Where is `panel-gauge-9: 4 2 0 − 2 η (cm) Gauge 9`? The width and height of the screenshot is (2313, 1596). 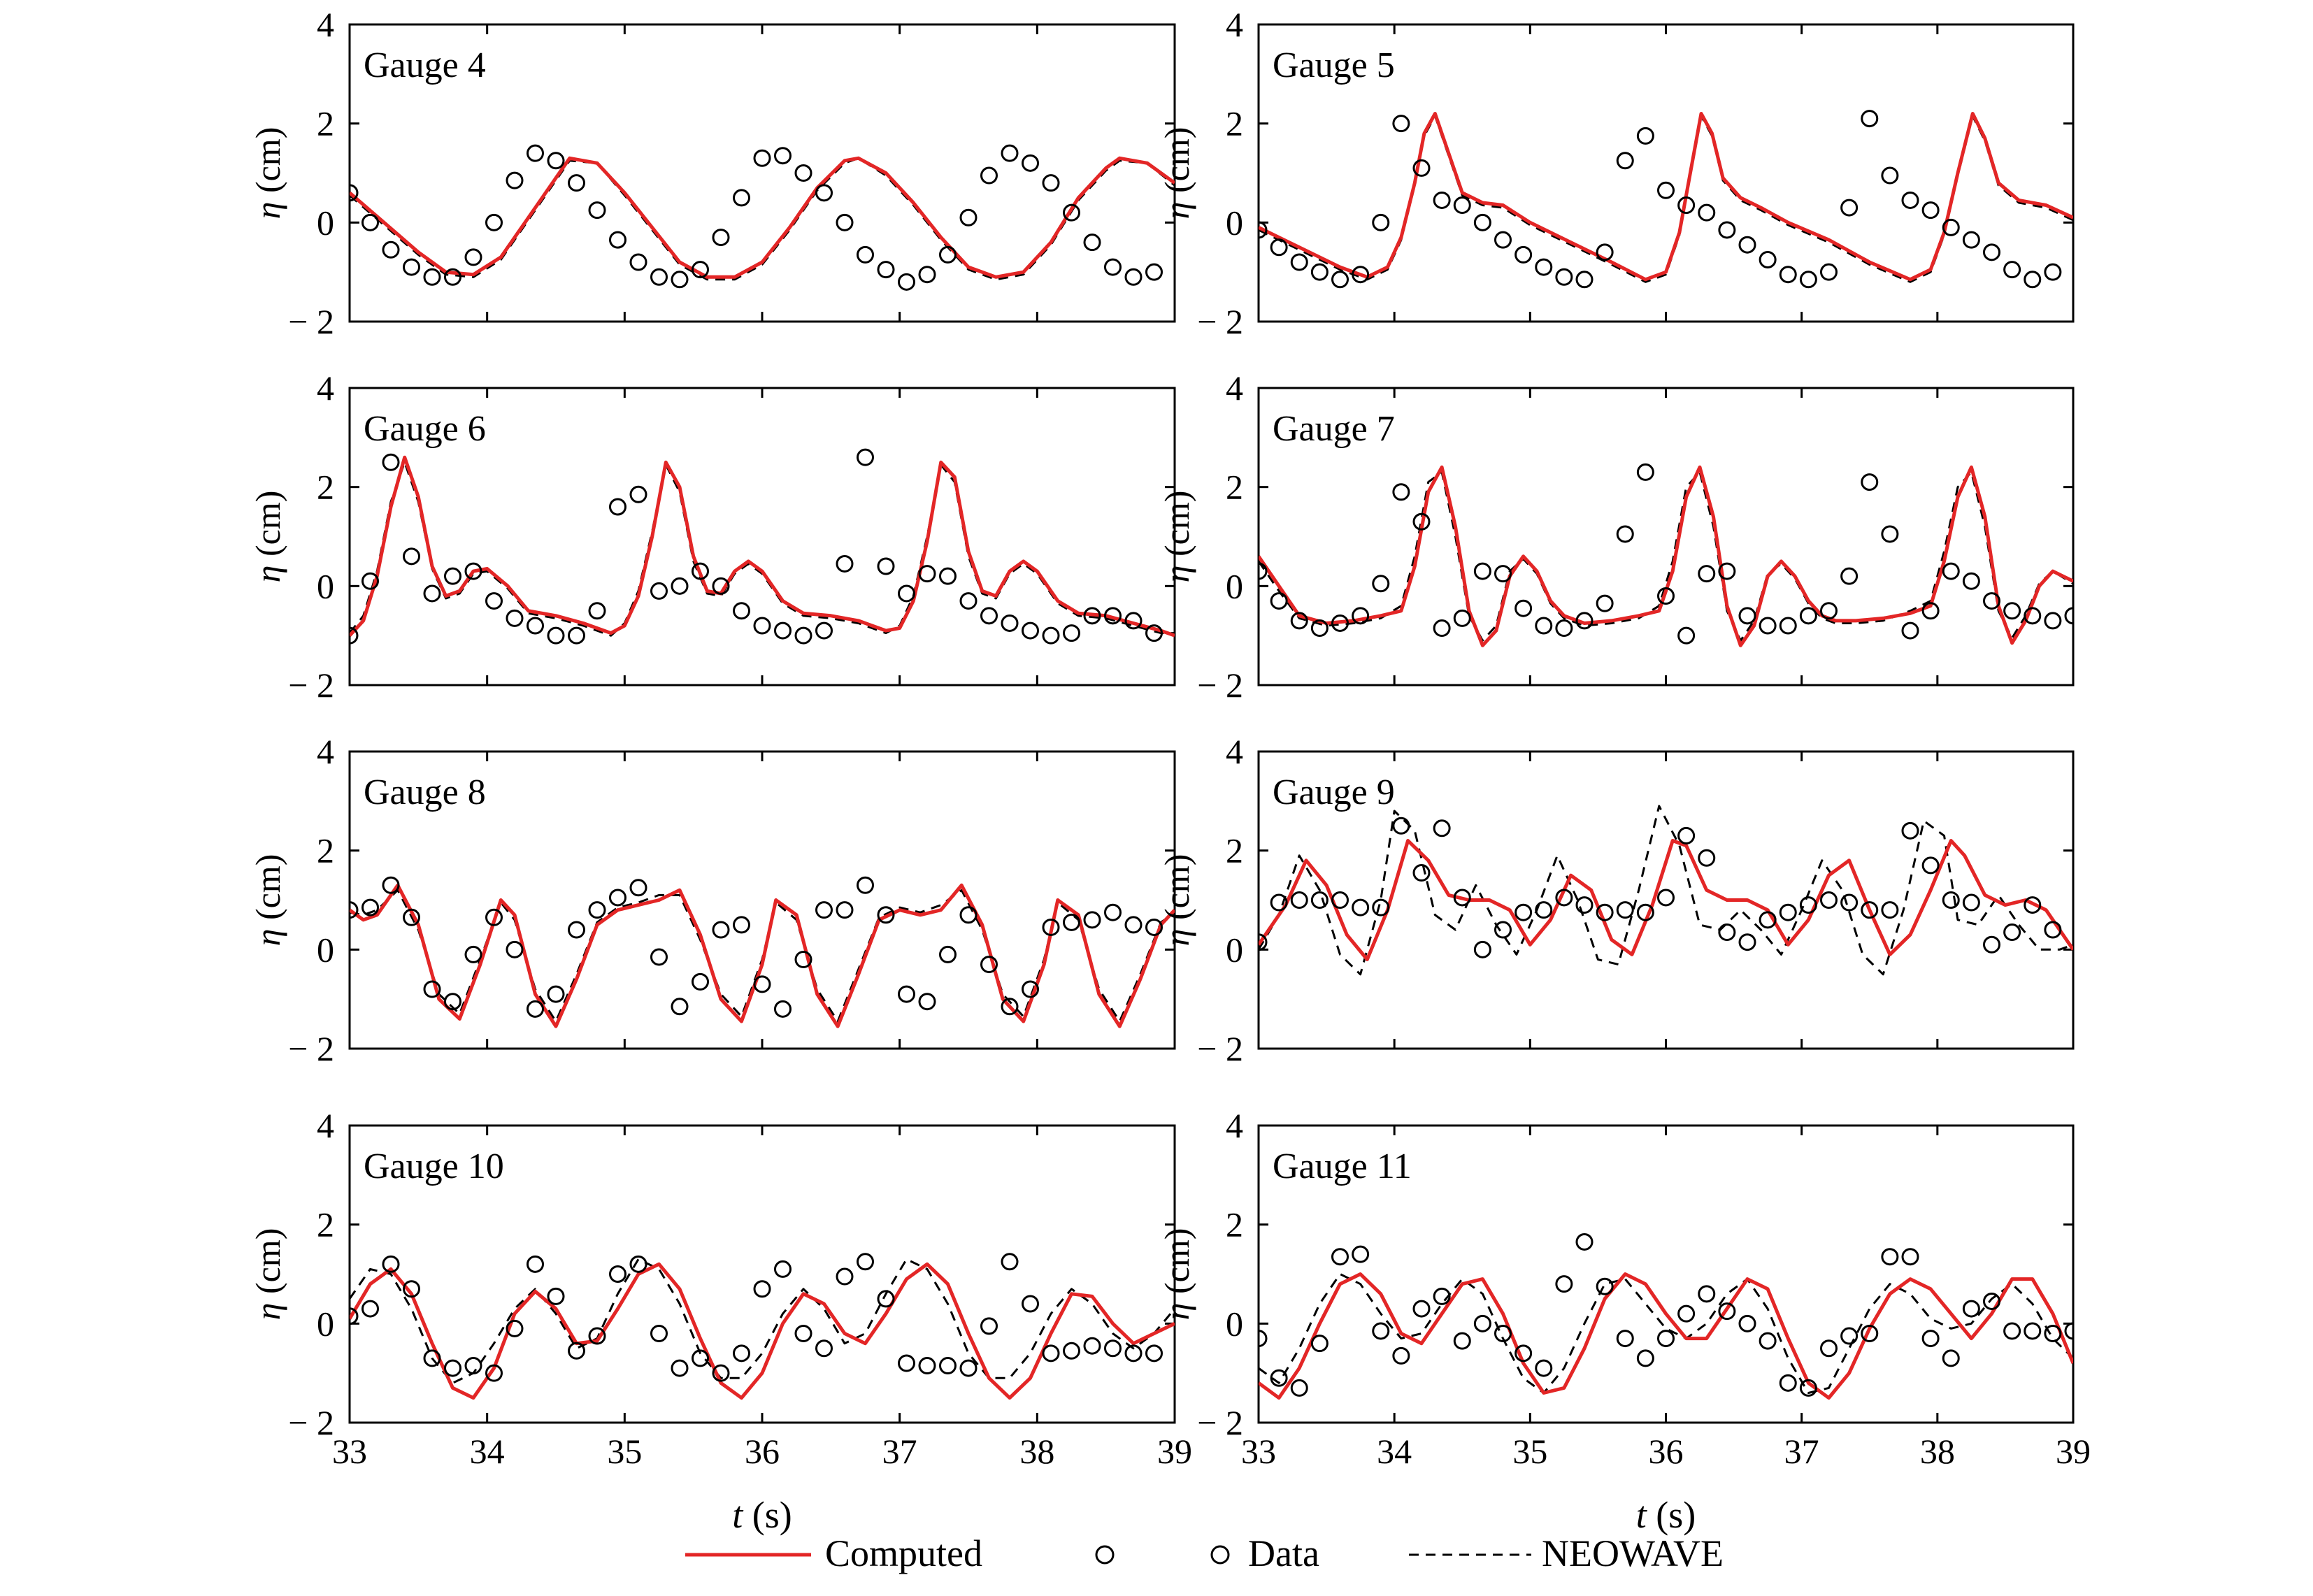 panel-gauge-9: 4 2 0 − 2 η (cm) Gauge 9 is located at coordinates (1616, 900).